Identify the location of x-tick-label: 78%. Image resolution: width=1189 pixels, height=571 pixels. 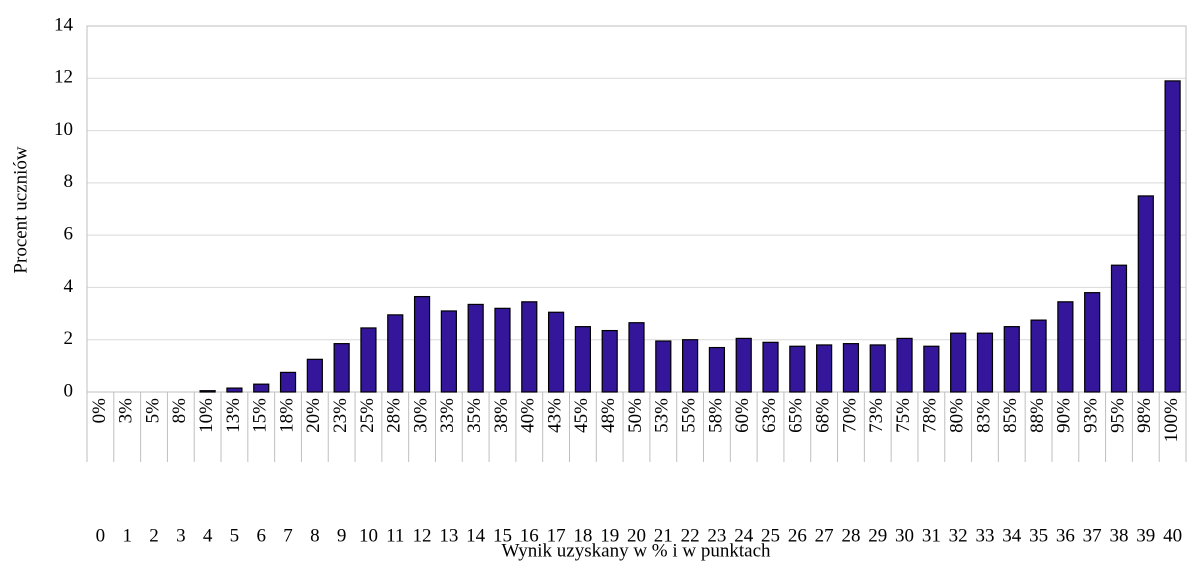
(930, 415).